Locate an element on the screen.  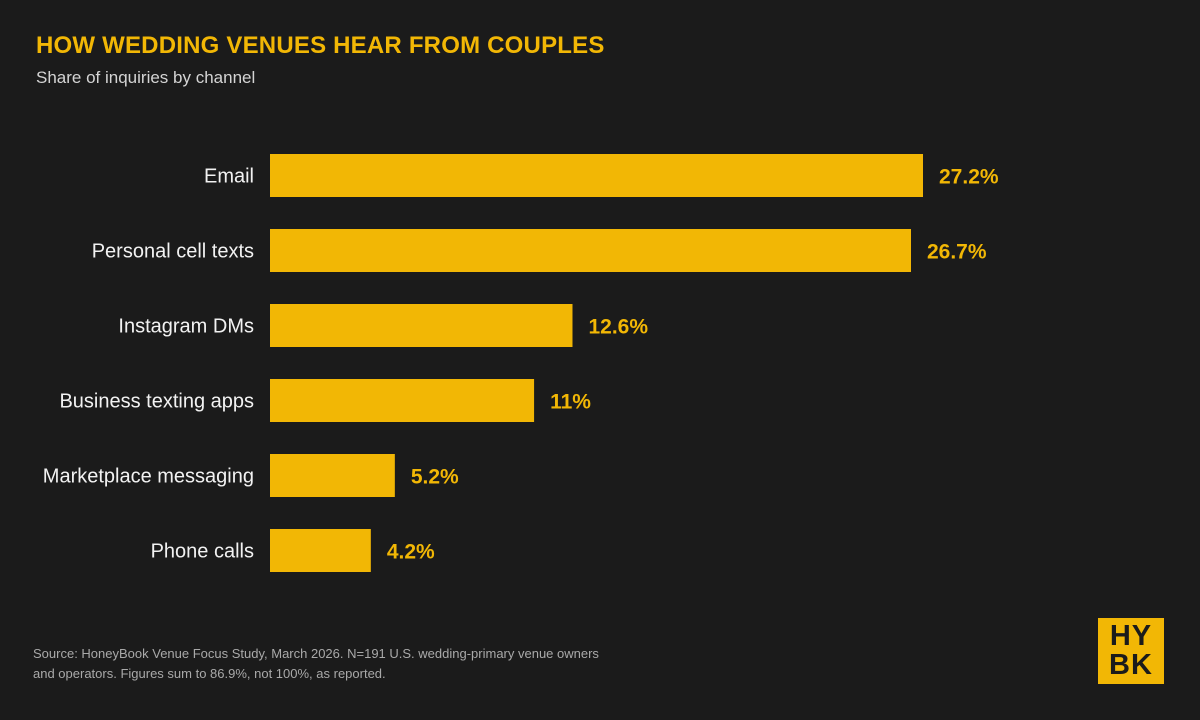
hybk-logo: HY BK is located at coordinates (1131, 651).